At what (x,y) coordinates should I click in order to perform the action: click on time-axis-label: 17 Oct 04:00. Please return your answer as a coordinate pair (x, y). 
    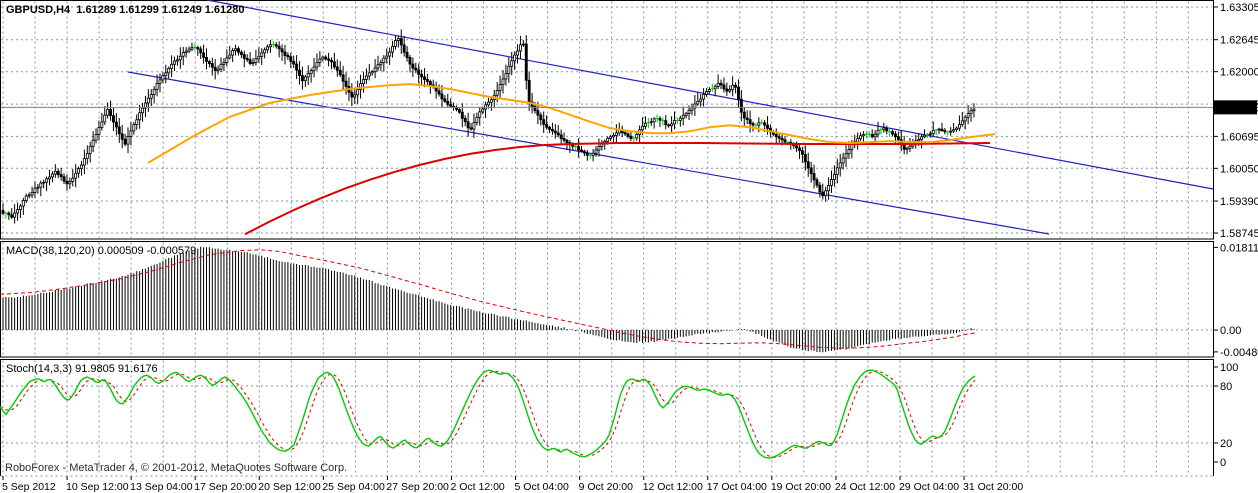
    Looking at the image, I should click on (737, 487).